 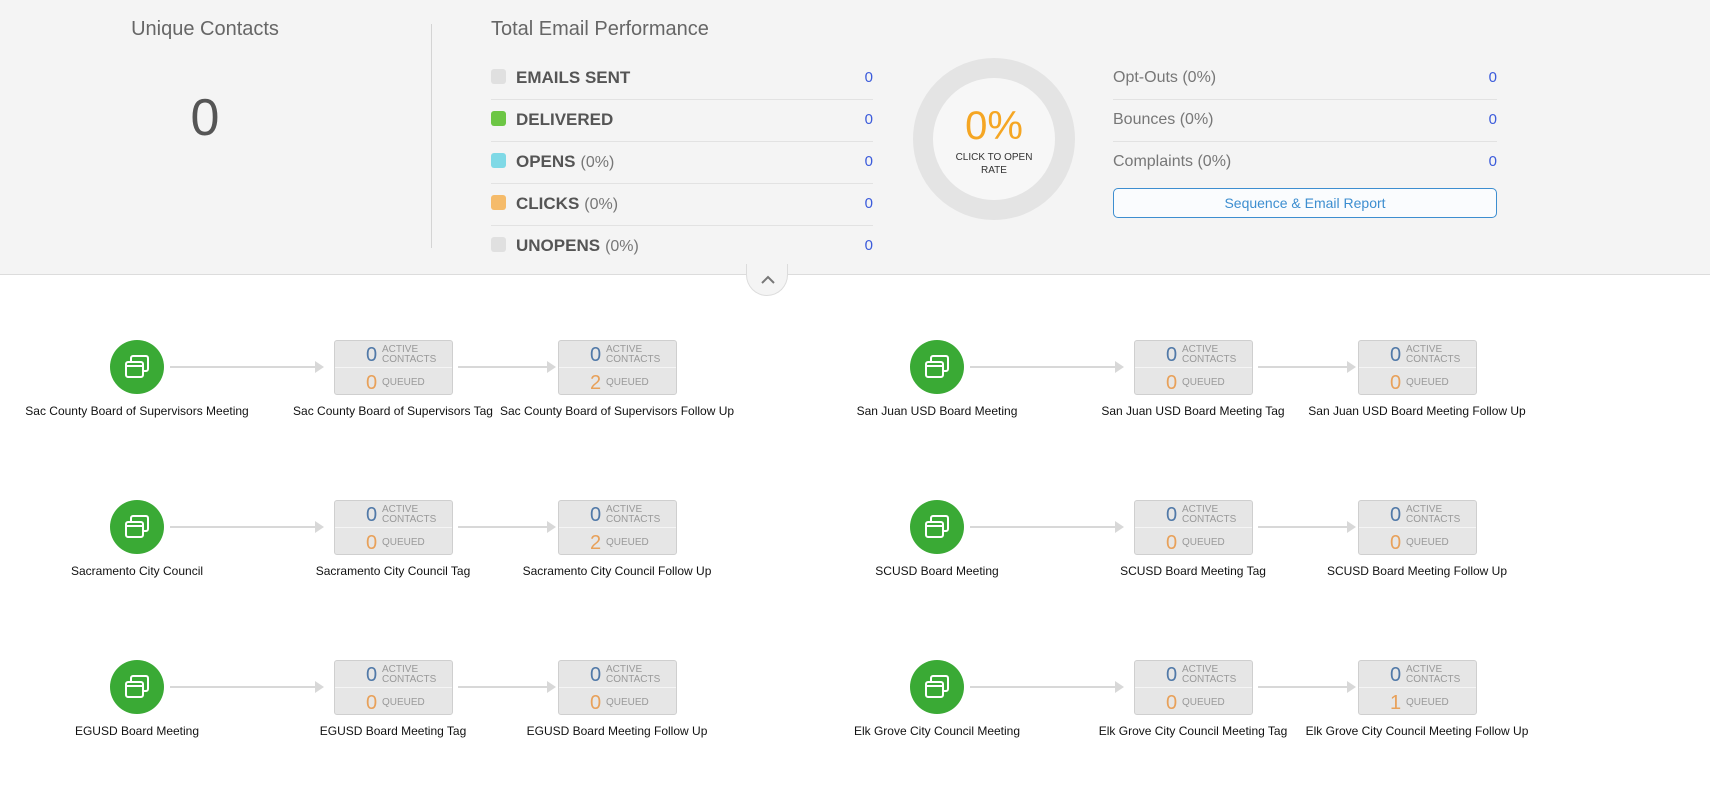 I want to click on queued-line: 1 QUEUED, so click(x=1417, y=701).